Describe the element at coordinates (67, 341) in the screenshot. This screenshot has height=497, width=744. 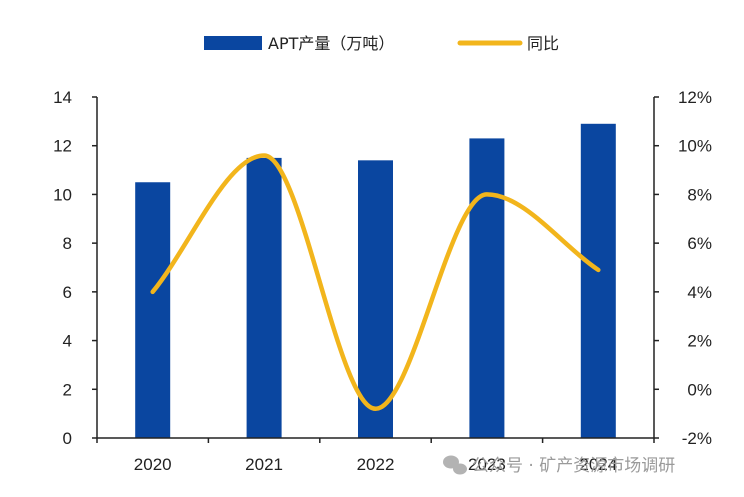
I see `left-tick-label: 4` at that location.